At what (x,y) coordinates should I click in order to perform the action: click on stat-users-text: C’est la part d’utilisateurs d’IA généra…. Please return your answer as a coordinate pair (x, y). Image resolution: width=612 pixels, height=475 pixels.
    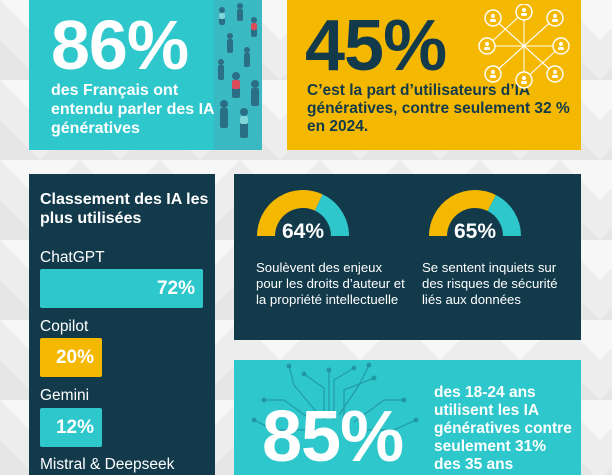
    Looking at the image, I should click on (438, 108).